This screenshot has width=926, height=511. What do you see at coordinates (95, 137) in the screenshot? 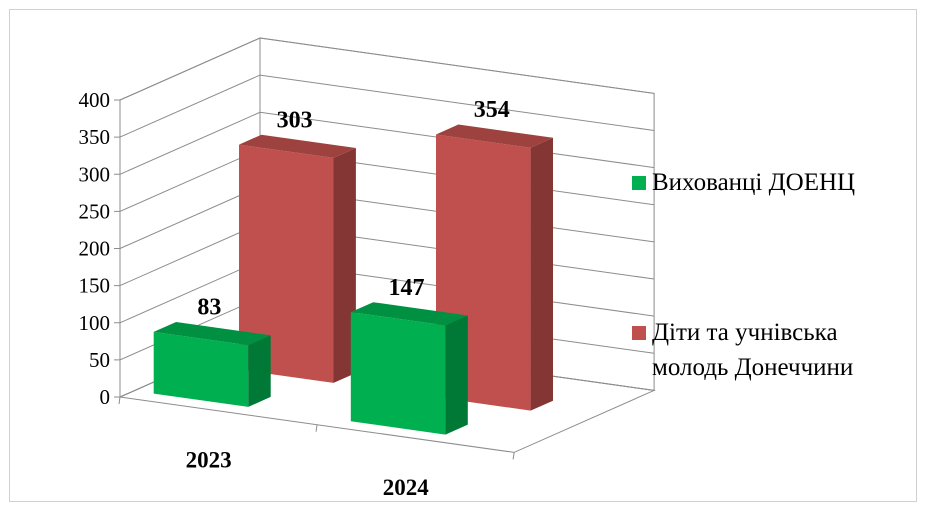
I see `y-tick-label: 350` at bounding box center [95, 137].